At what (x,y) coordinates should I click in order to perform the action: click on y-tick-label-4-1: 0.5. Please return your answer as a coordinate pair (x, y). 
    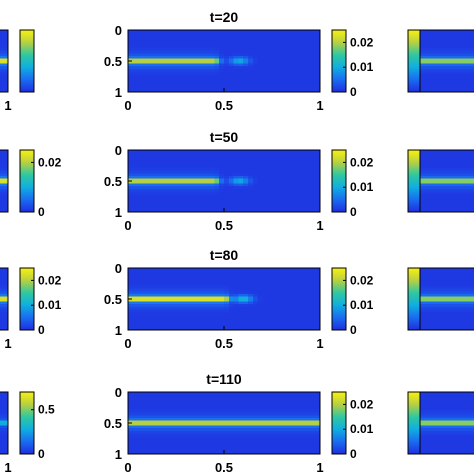
    Looking at the image, I should click on (113, 181).